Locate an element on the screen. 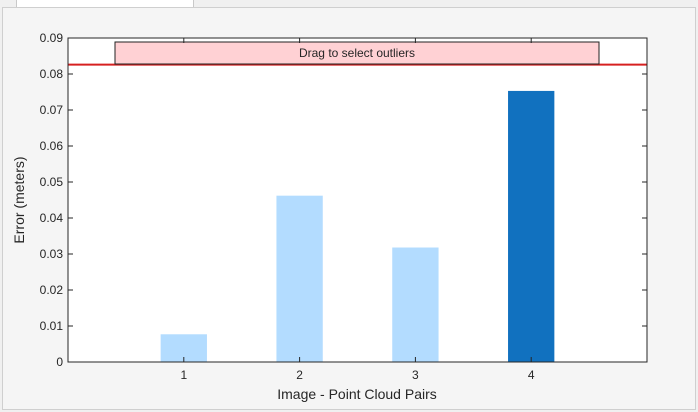  drag-select-banner-label: Drag to select outliers is located at coordinates (357, 53).